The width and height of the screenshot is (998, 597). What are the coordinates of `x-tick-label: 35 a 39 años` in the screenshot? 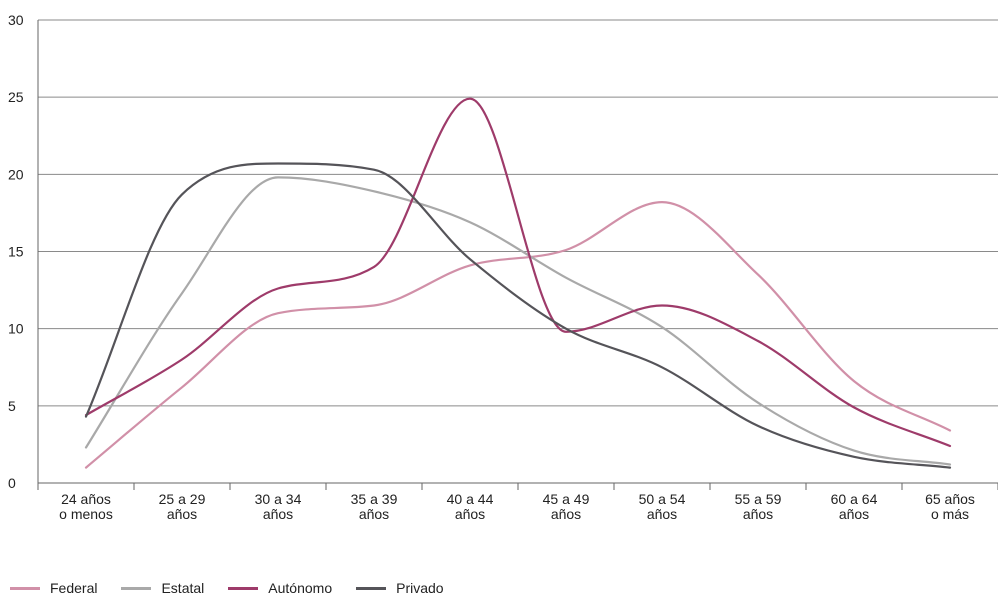 It's located at (374, 506).